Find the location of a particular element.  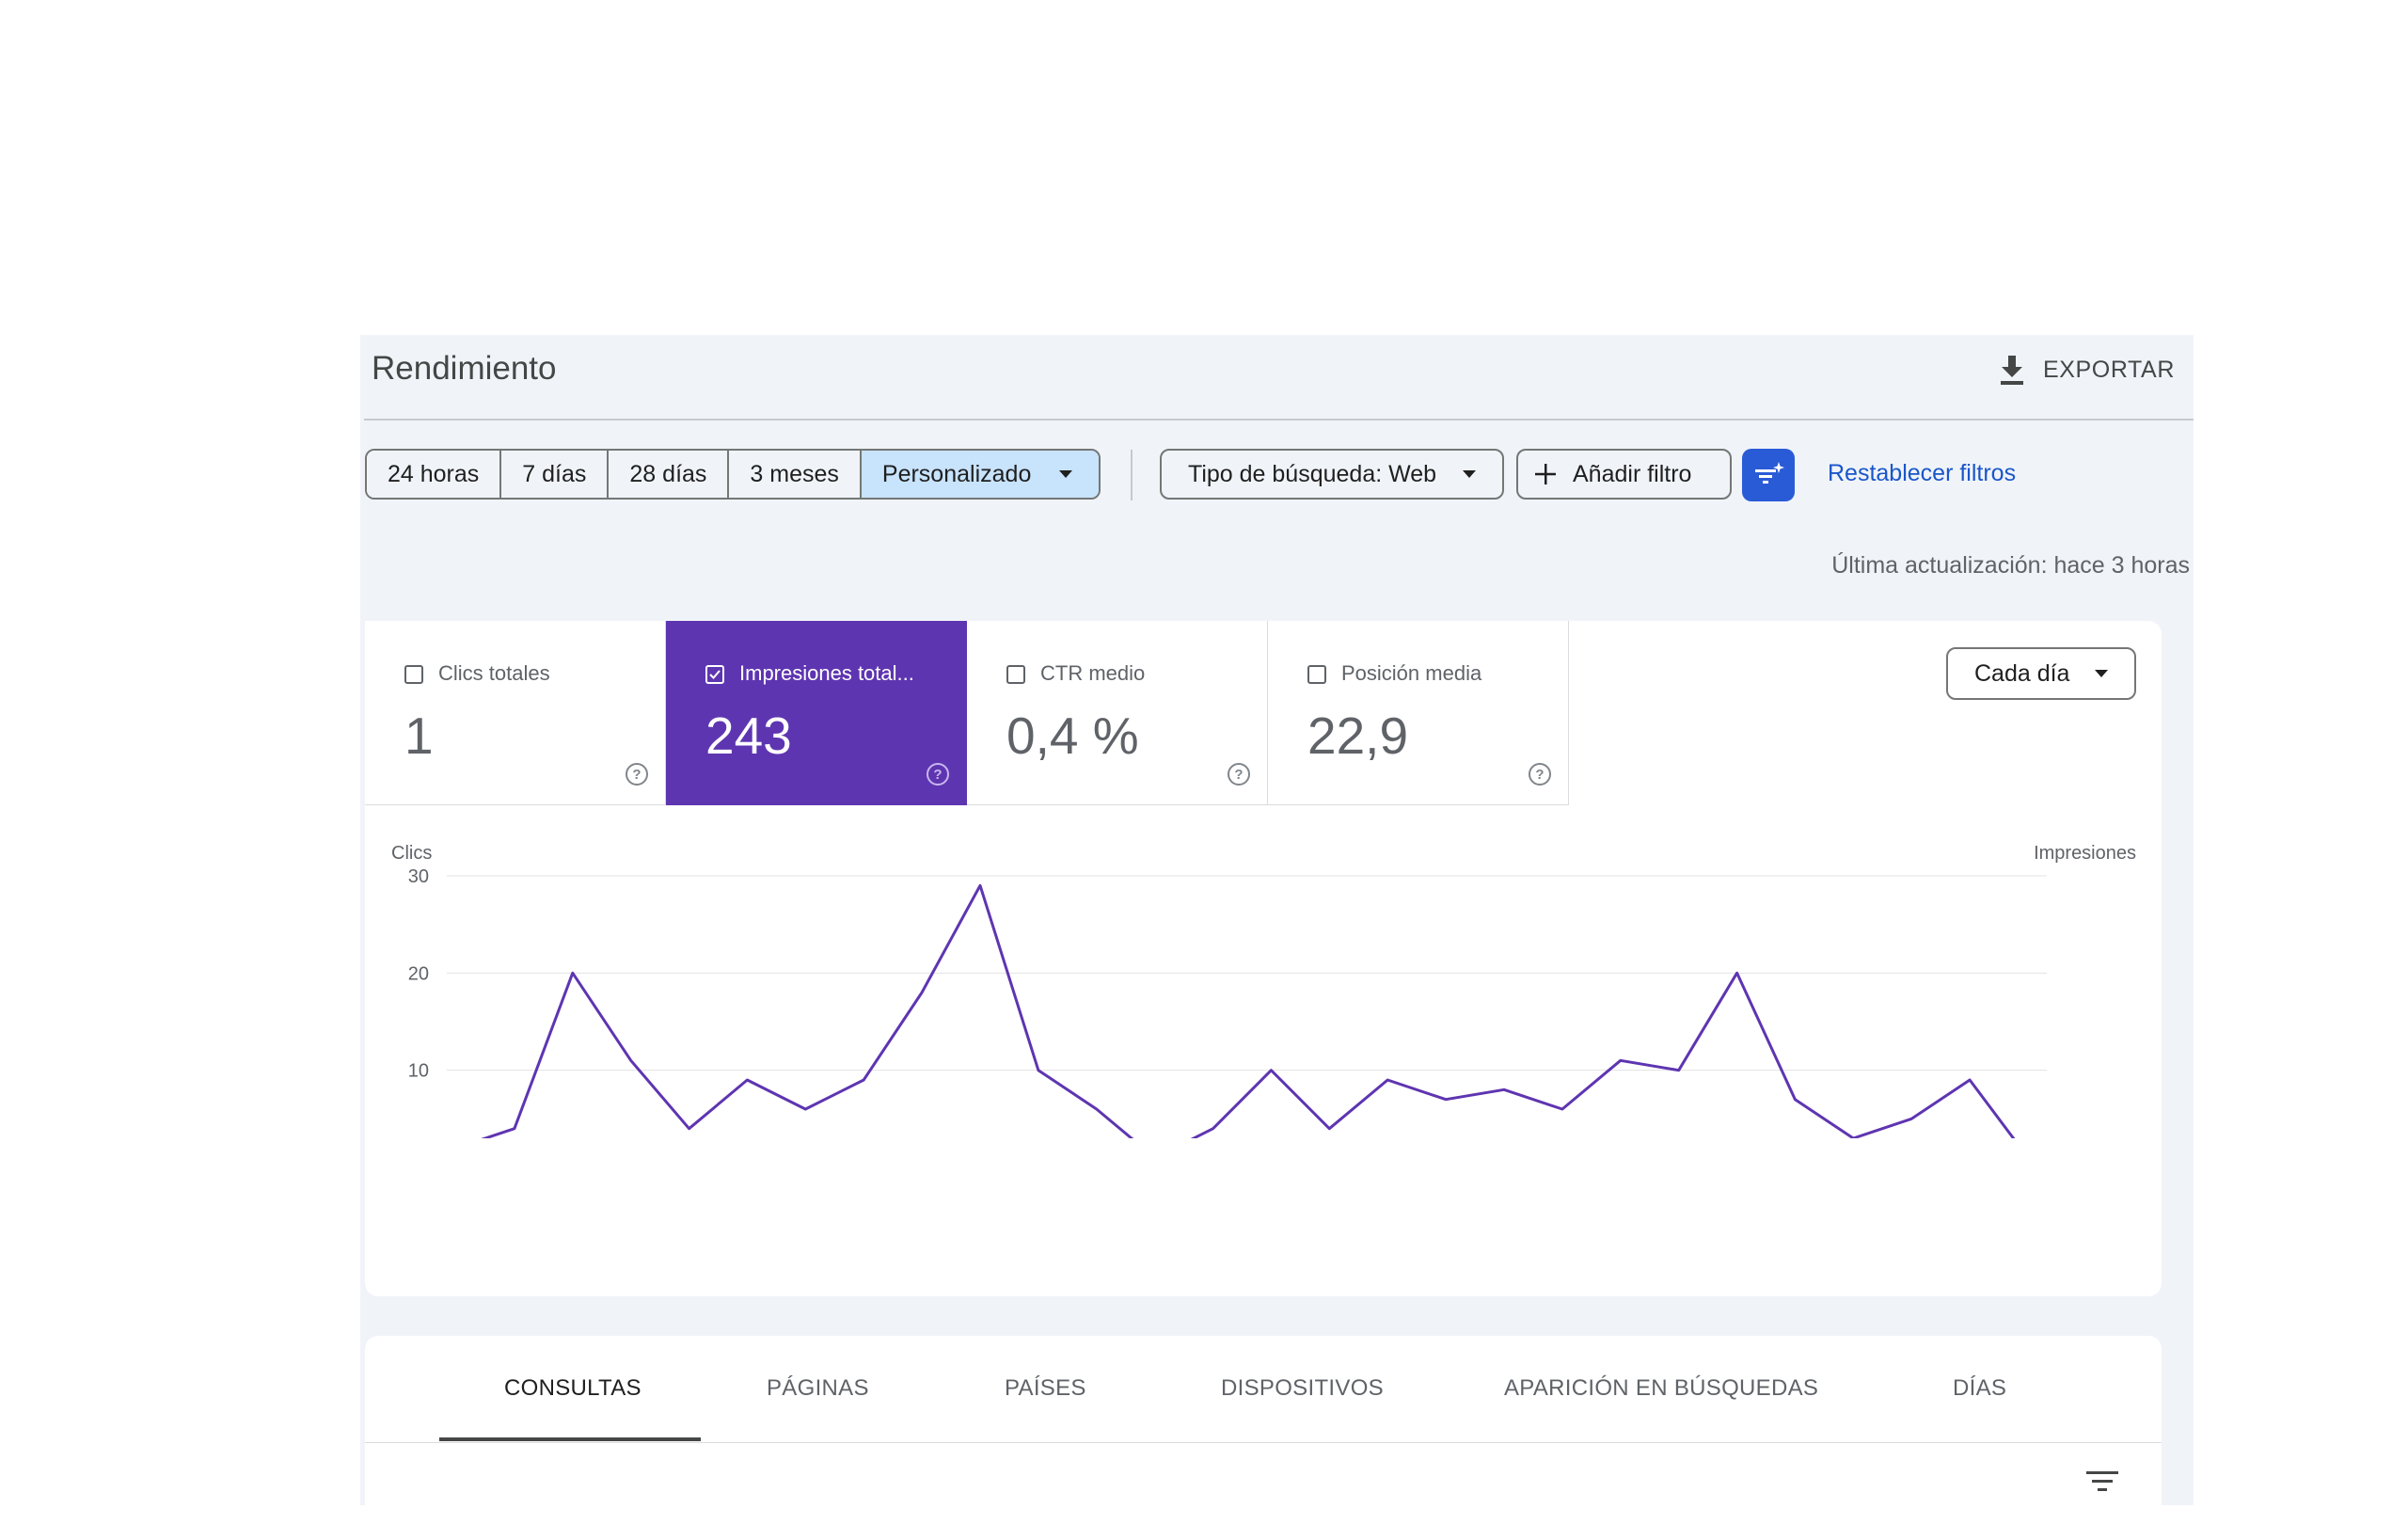

right-axis-title: Impresiones is located at coordinates (2085, 854).